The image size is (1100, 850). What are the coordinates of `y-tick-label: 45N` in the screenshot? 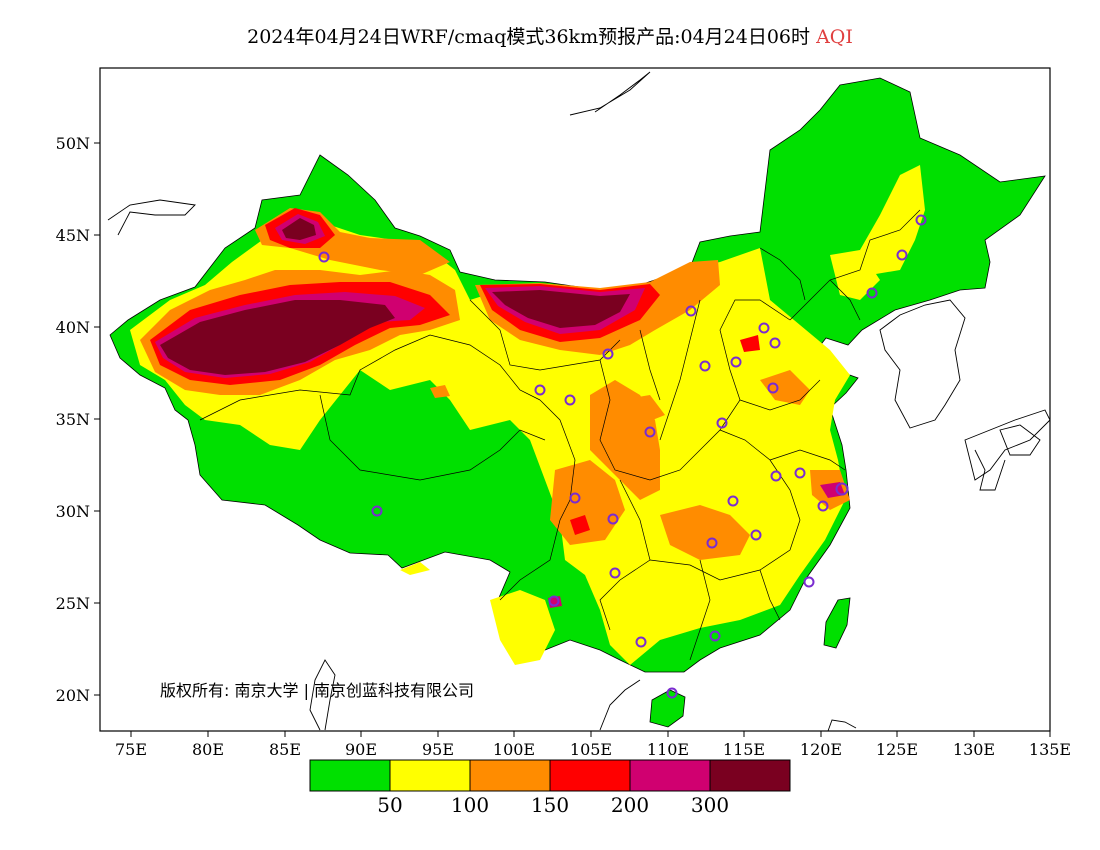 It's located at (73, 235).